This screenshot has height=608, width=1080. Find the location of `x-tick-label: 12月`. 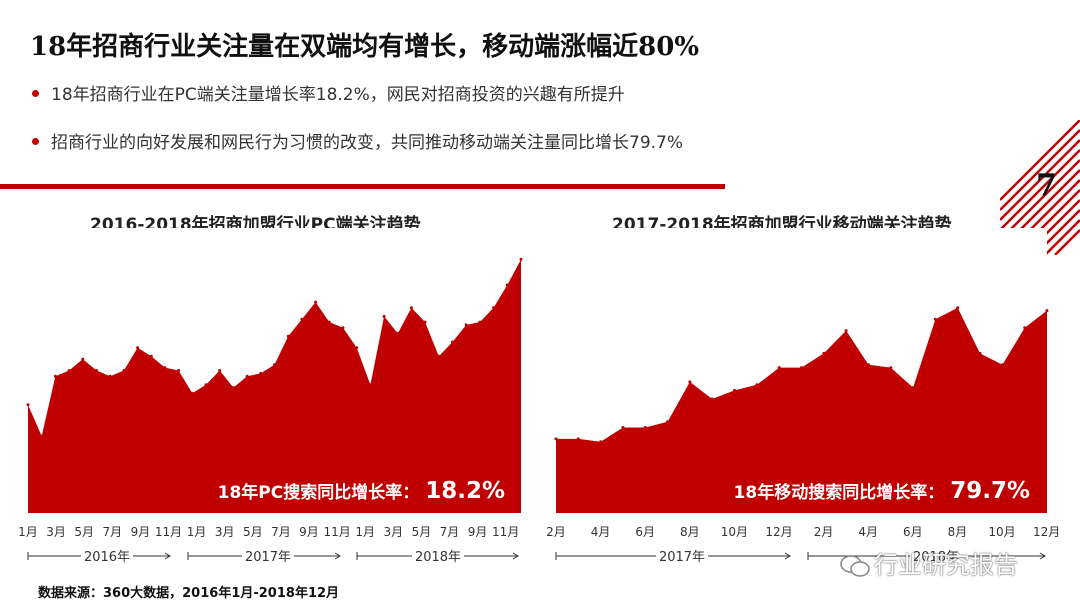

x-tick-label: 12月 is located at coordinates (778, 532).